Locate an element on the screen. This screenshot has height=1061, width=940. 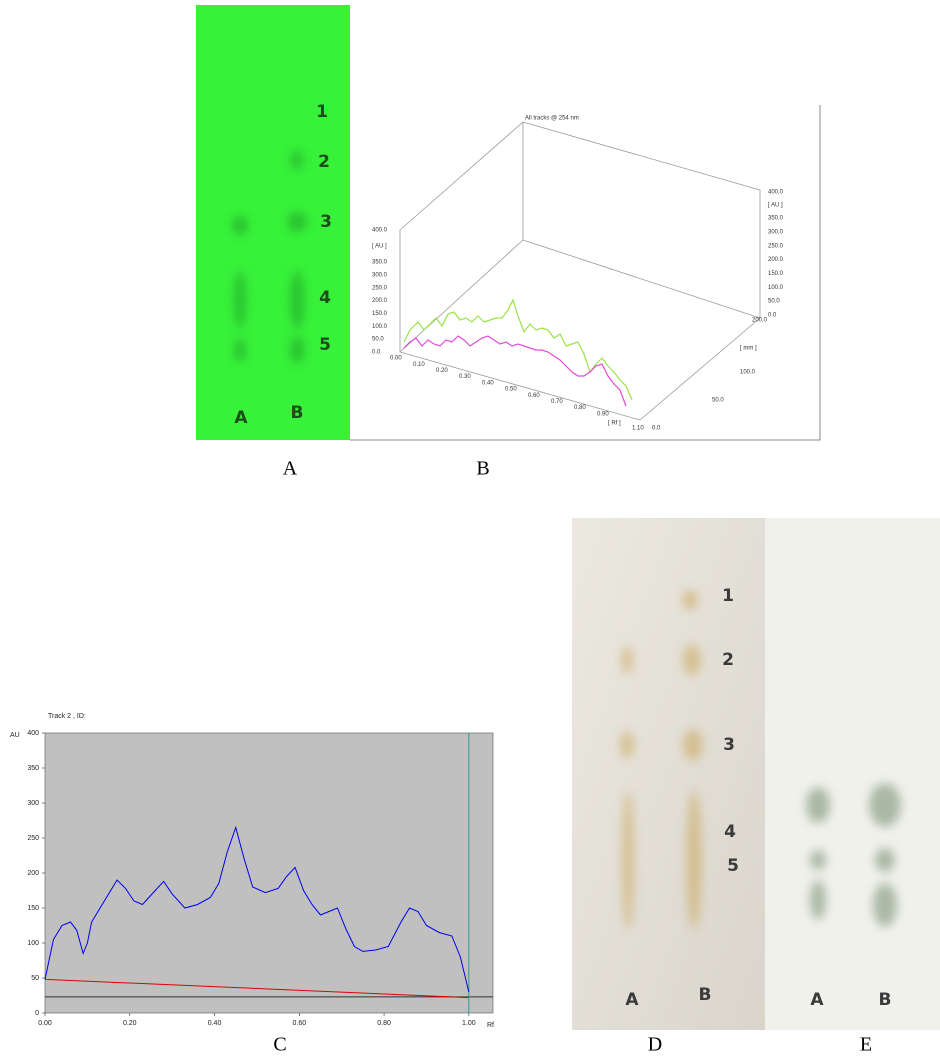
panel-caption: E is located at coordinates (866, 1045).